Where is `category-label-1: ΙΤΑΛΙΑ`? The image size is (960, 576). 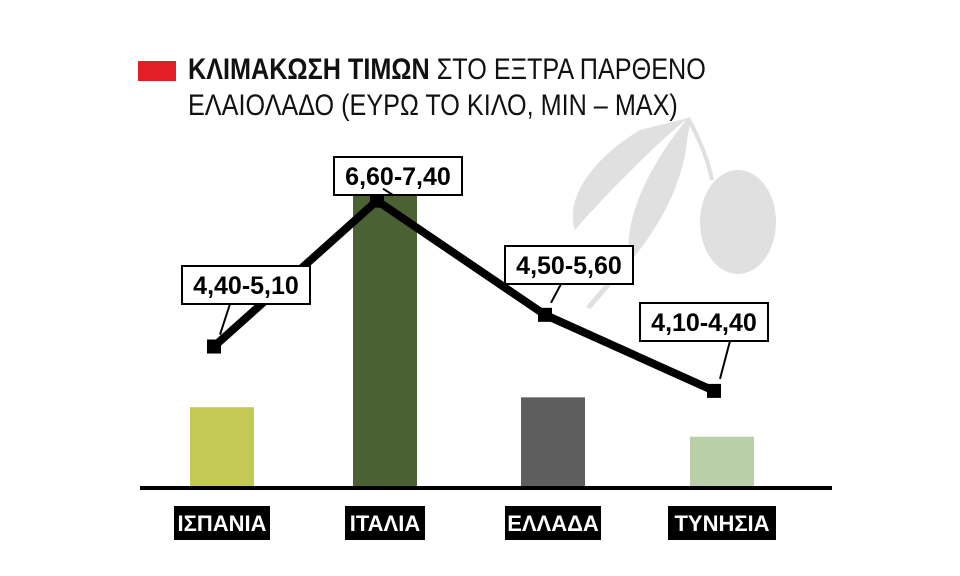
category-label-1: ΙΤΑΛΙΑ is located at coordinates (385, 523).